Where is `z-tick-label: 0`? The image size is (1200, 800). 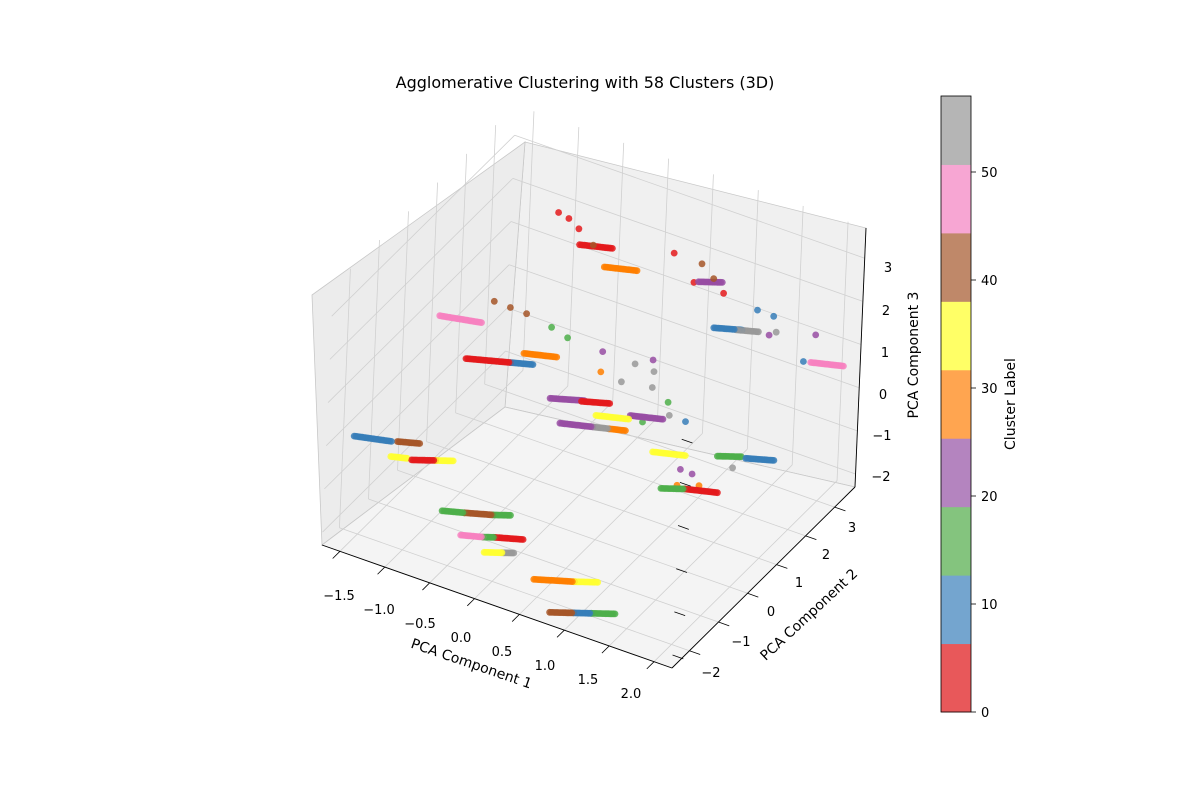 z-tick-label: 0 is located at coordinates (883, 395).